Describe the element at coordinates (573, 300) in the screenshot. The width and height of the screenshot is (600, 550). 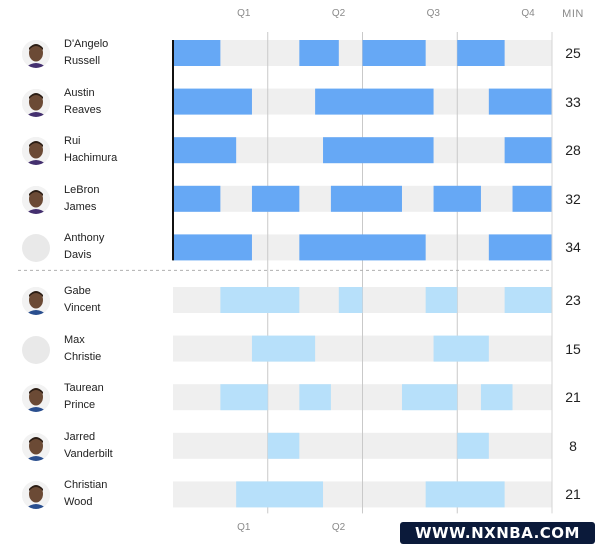
I see `player-minutes: 23` at that location.